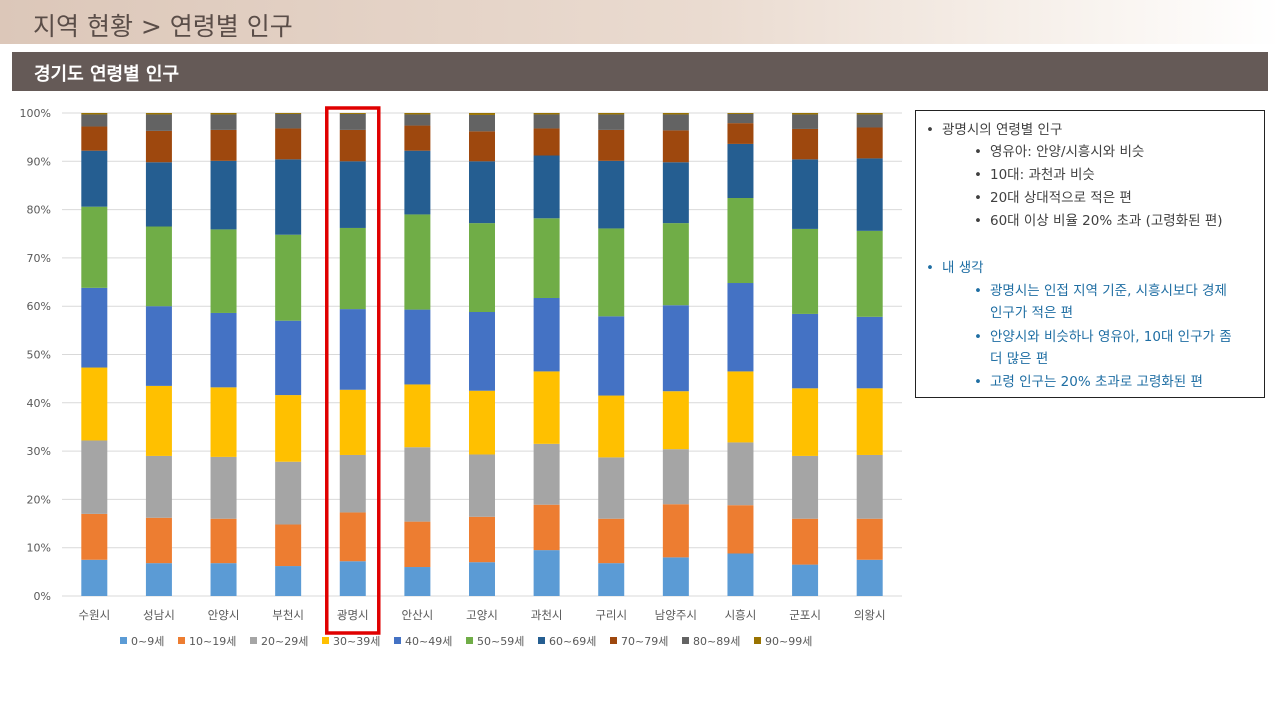 The image size is (1280, 720). Describe the element at coordinates (39, 161) in the screenshot. I see `y-tick-label: 90%` at that location.